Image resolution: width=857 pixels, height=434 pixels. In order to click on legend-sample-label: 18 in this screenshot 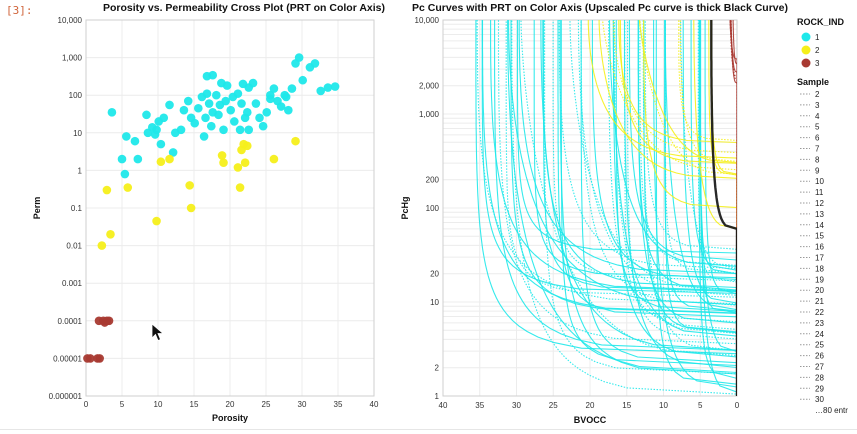, I will do `click(819, 268)`.